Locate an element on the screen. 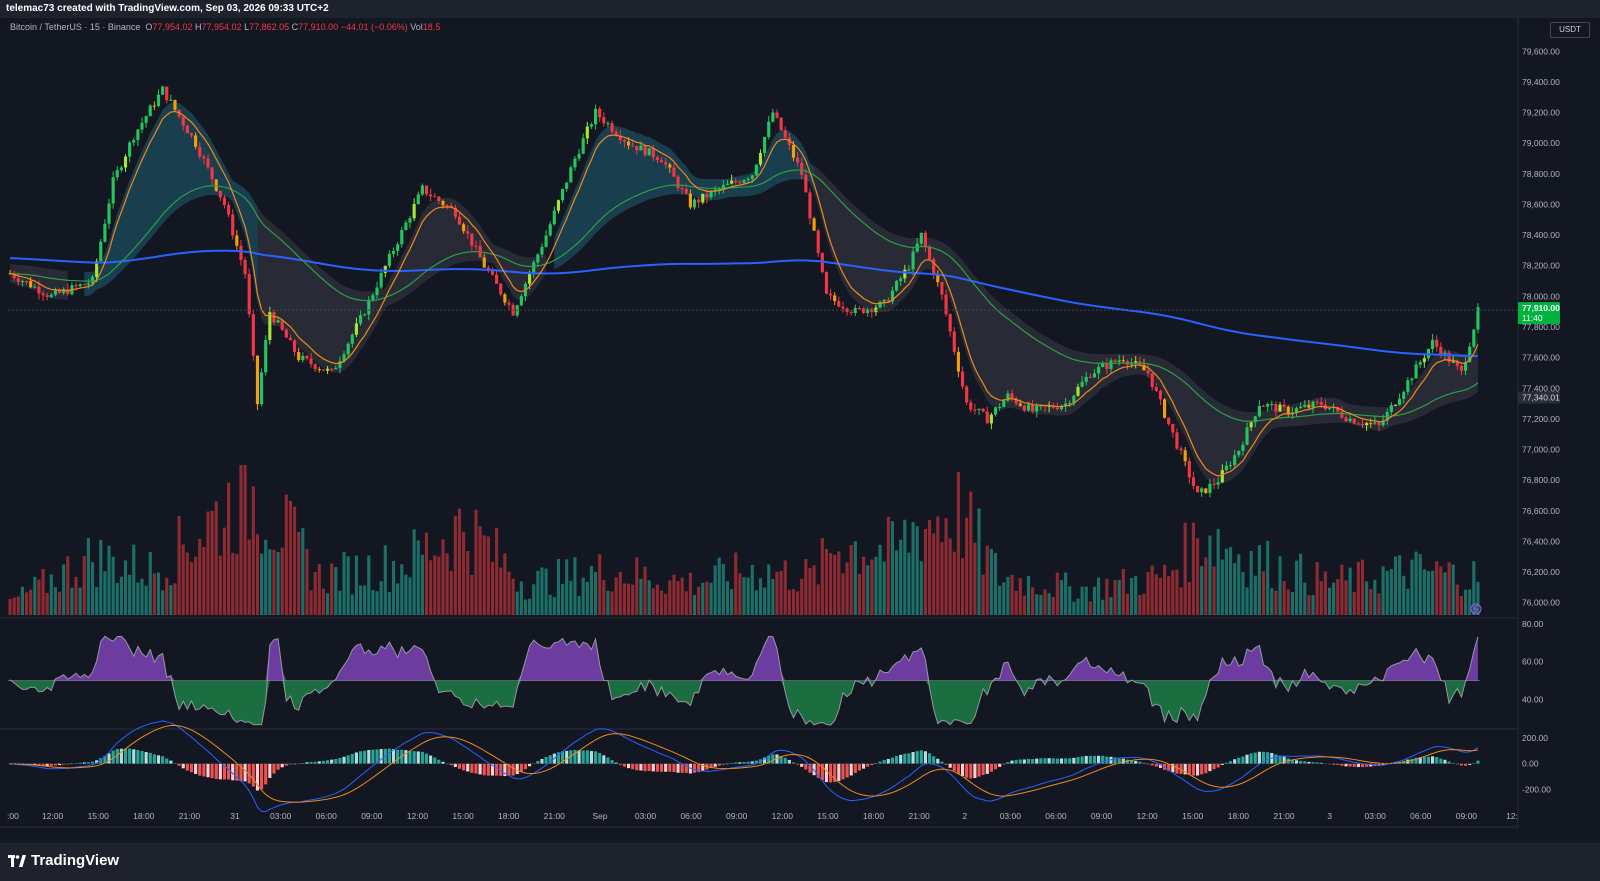 The width and height of the screenshot is (1600, 881). price-tick-label: 77,000.00 is located at coordinates (1541, 450).